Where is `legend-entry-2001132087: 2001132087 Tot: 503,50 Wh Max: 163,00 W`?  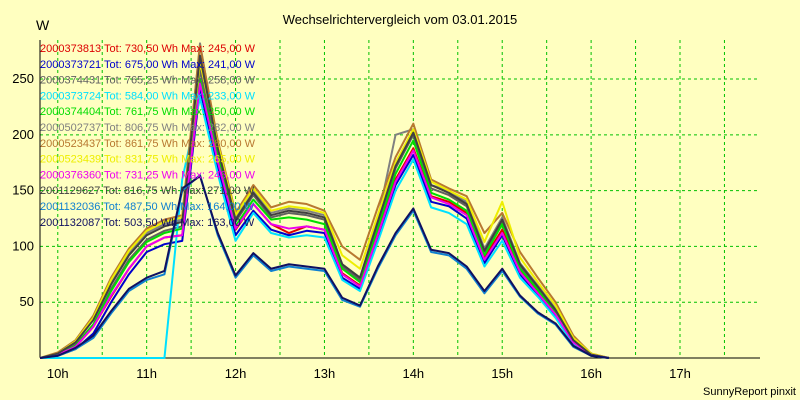
legend-entry-2001132087: 2001132087 Tot: 503,50 Wh Max: 163,00 W is located at coordinates (147, 223).